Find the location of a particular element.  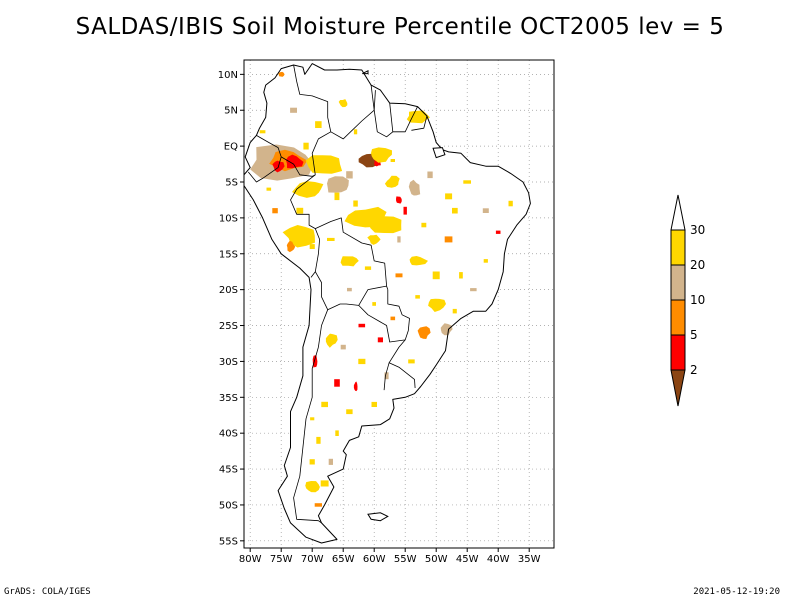

lon-tick-label: 40W is located at coordinates (498, 559).